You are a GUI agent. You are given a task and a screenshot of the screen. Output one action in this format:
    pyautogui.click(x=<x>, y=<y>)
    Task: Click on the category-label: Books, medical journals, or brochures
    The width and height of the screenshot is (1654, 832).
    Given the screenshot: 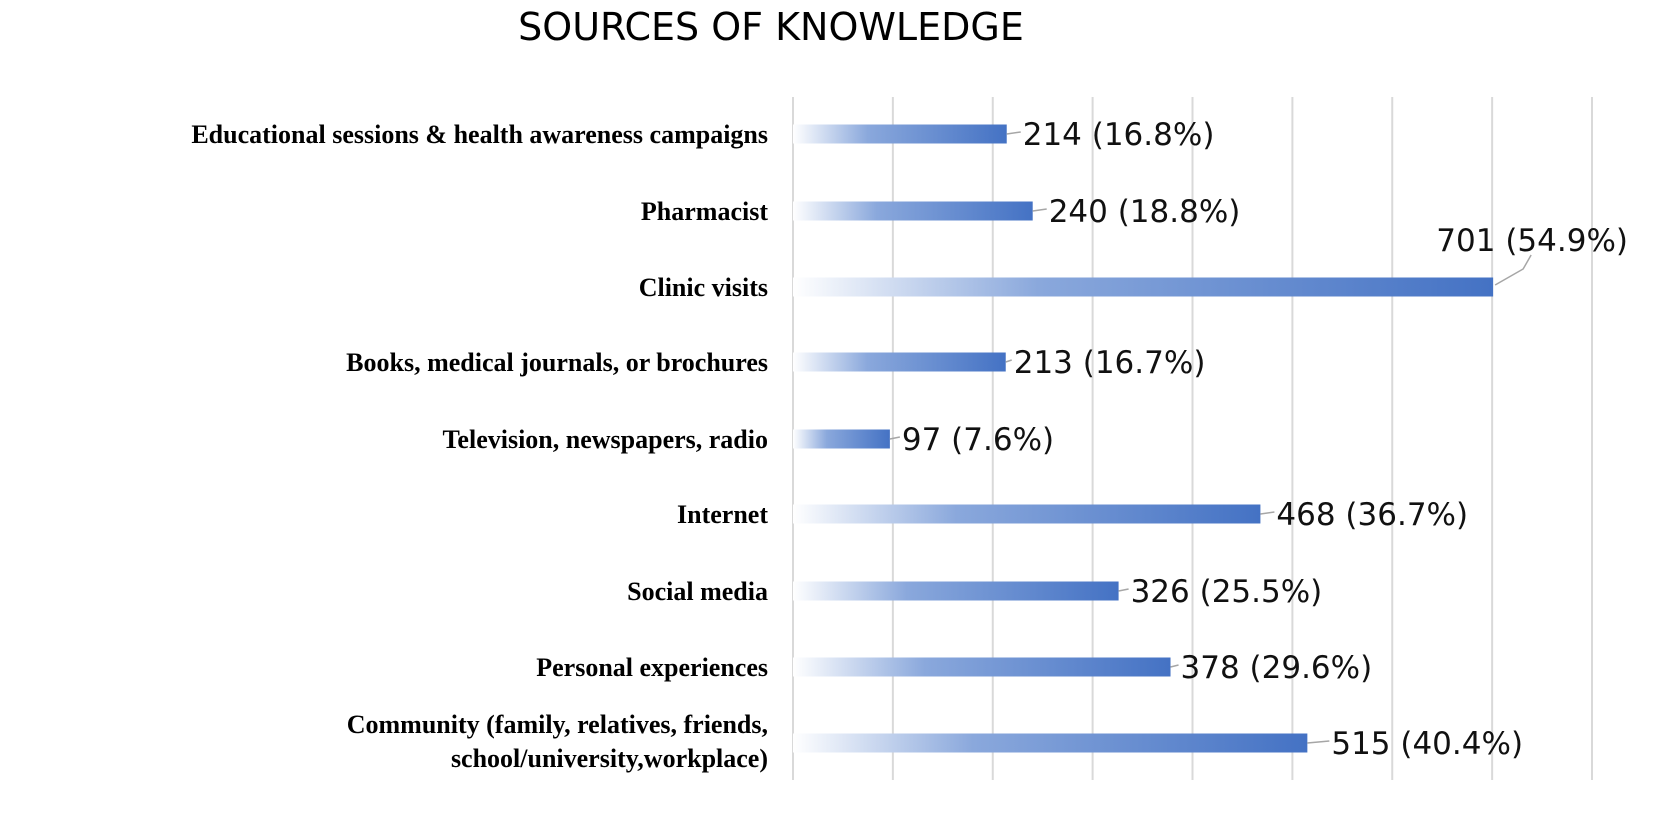 What is the action you would take?
    pyautogui.click(x=557, y=362)
    